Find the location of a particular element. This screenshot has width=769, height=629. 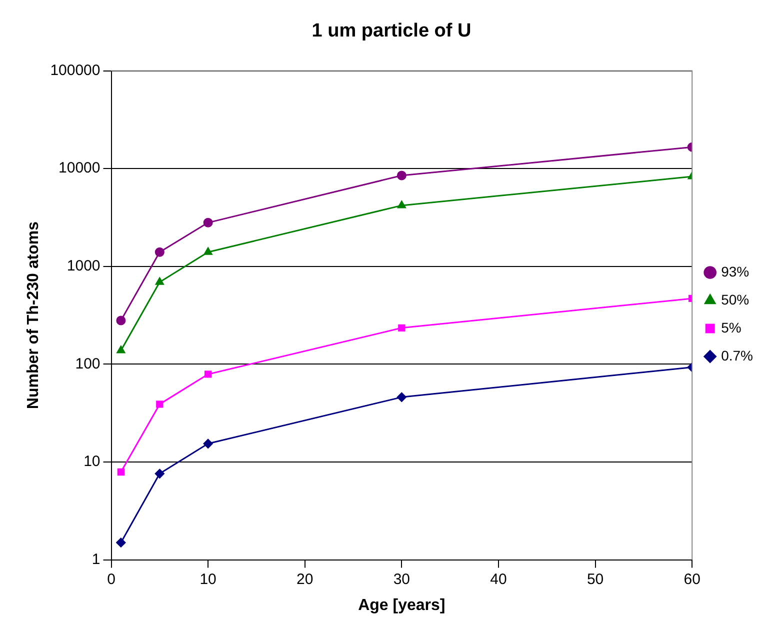

legend-label: 5% is located at coordinates (731, 327).